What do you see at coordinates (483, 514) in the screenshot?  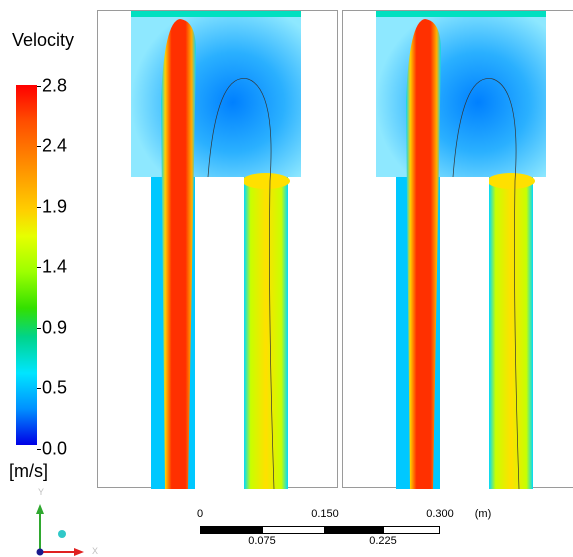 I see `scale-unit: (m)` at bounding box center [483, 514].